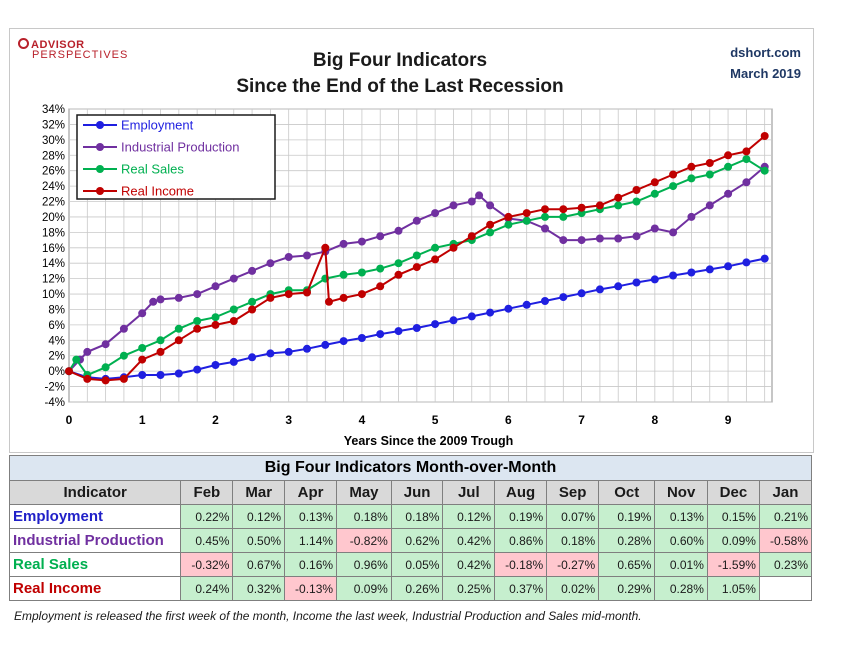 This screenshot has width=849, height=661. Describe the element at coordinates (627, 516) in the screenshot. I see `table-cell: 0.19%` at that location.